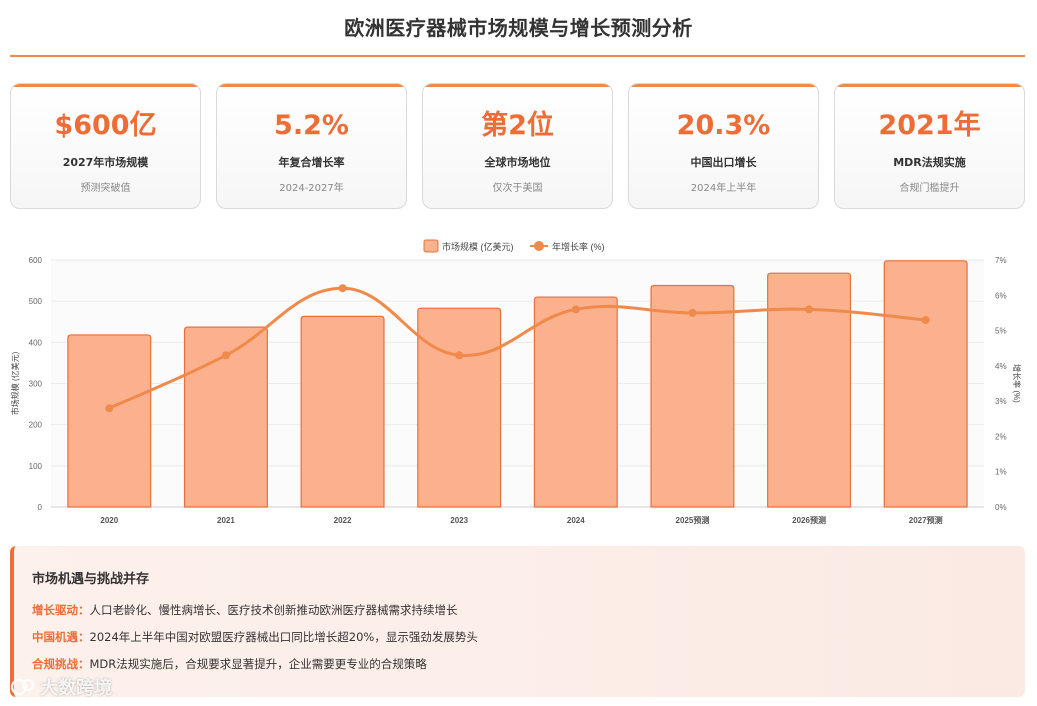  What do you see at coordinates (311, 125) in the screenshot?
I see `stat-value: 5.2%` at bounding box center [311, 125].